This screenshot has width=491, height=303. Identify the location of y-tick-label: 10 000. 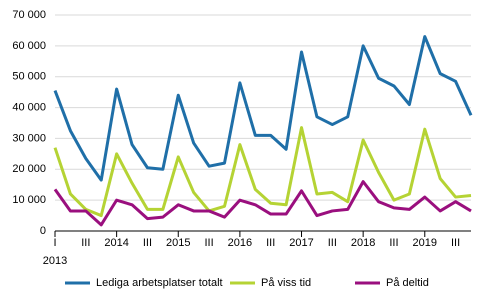
(29, 200).